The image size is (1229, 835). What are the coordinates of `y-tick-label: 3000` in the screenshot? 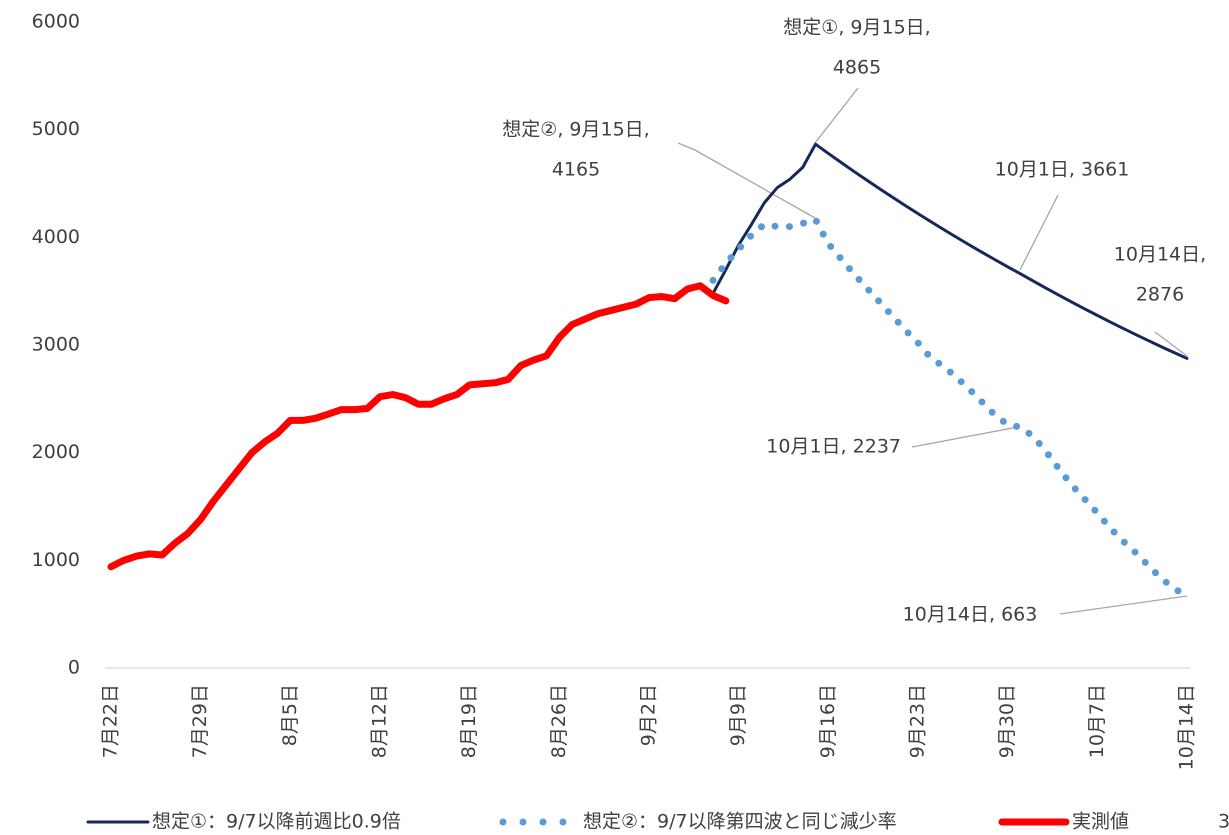 It's located at (56, 345).